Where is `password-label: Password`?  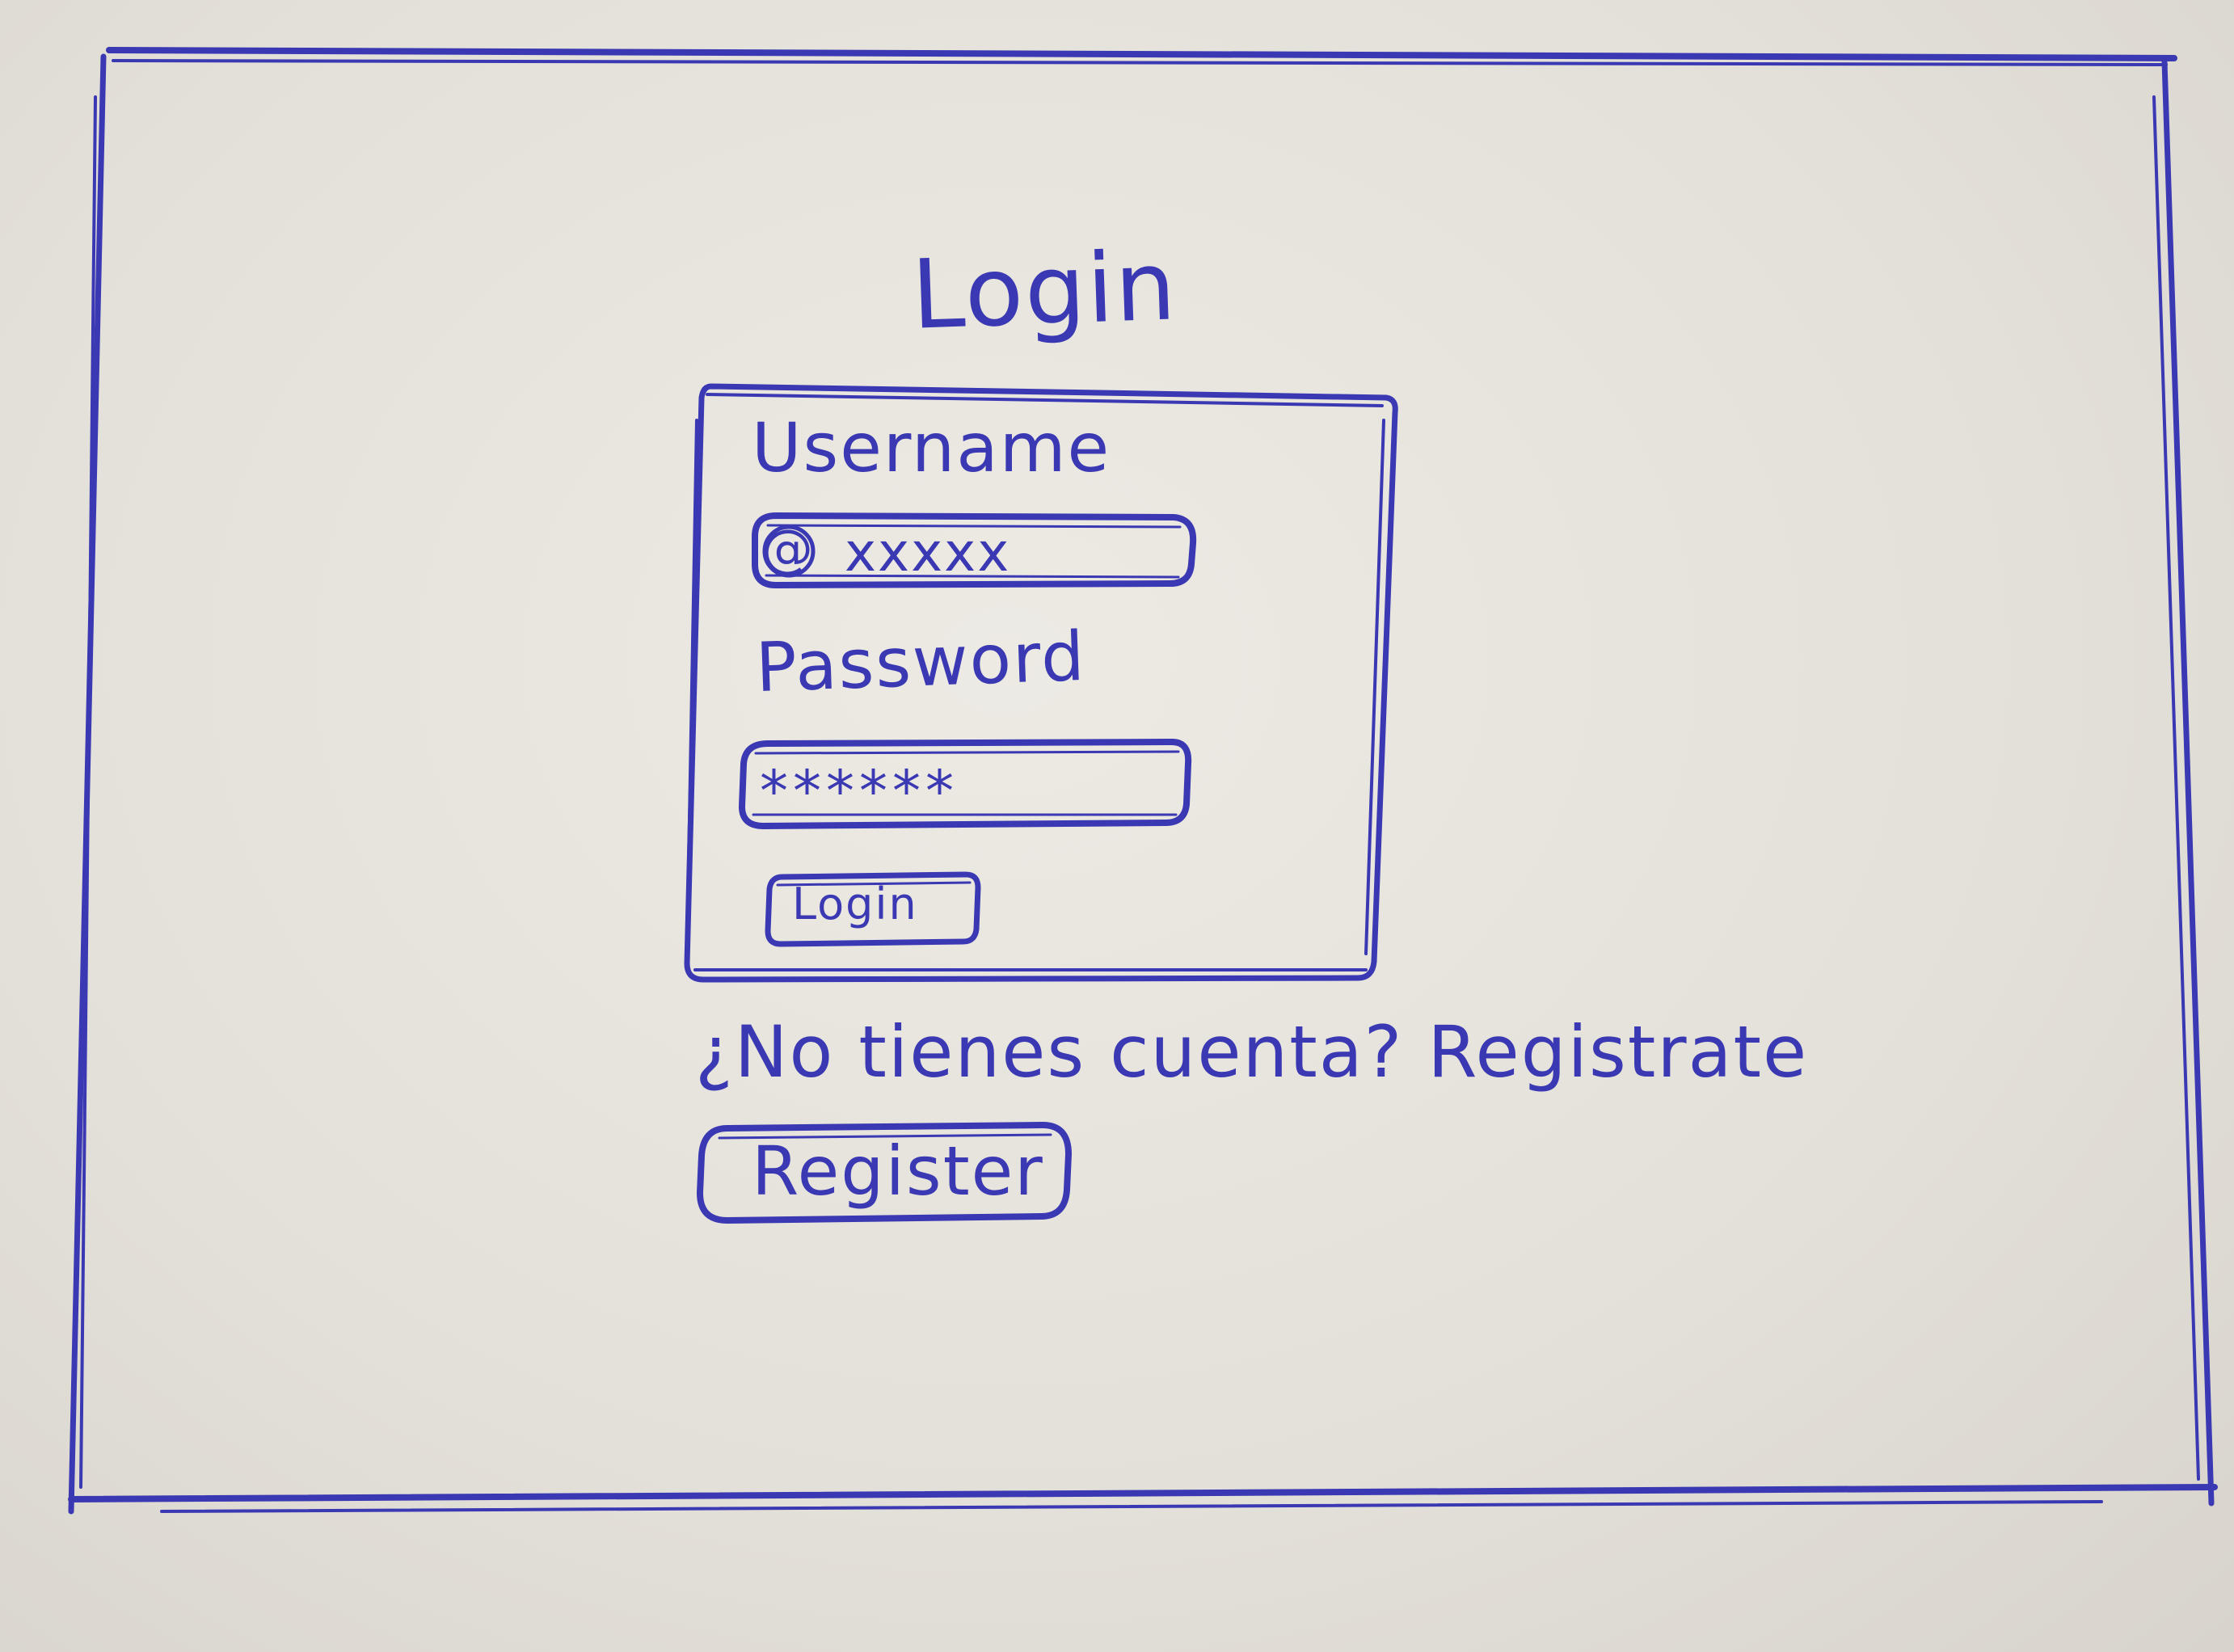
password-label: Password is located at coordinates (920, 662).